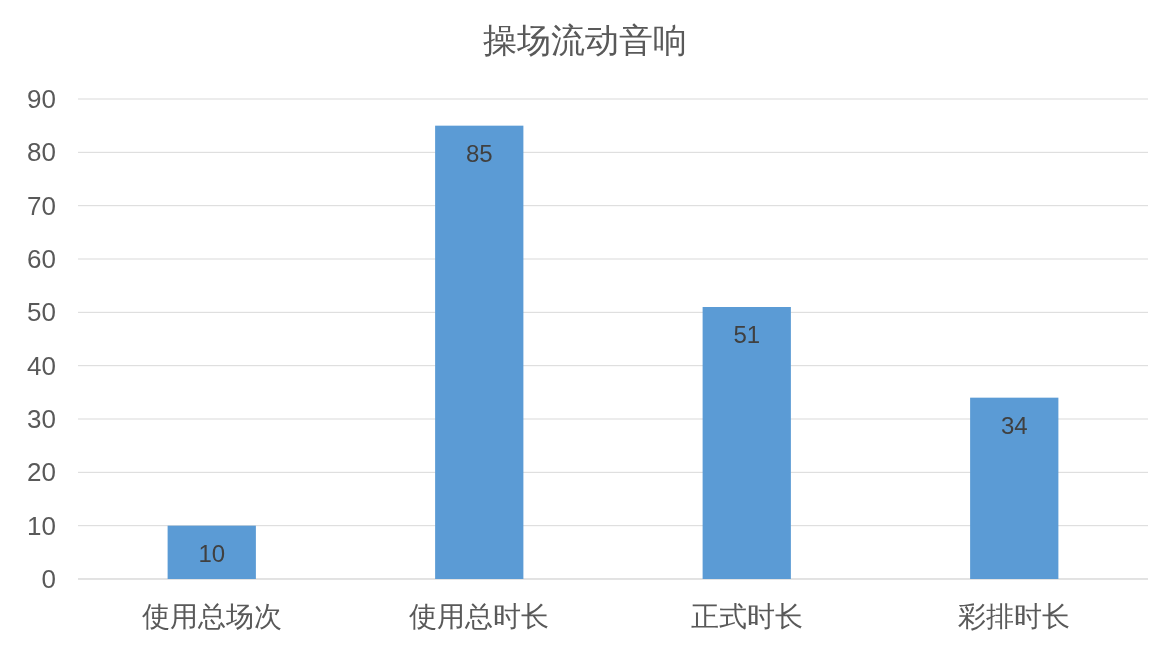 Image resolution: width=1170 pixels, height=654 pixels. Describe the element at coordinates (41, 152) in the screenshot. I see `y-tick-label: 80` at that location.